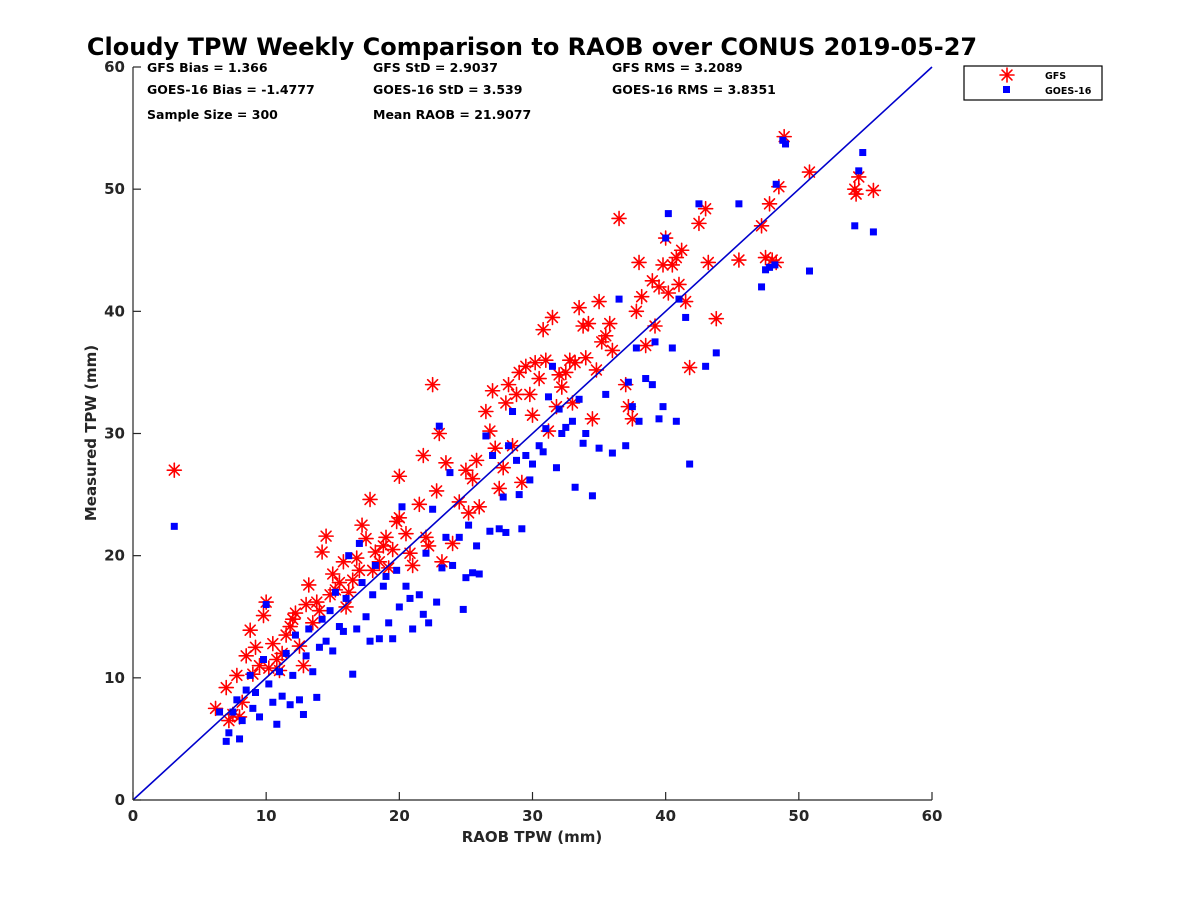 The width and height of the screenshot is (1200, 900). Describe the element at coordinates (231, 89) in the screenshot. I see `goes16-bias-stat: GOES-16 Bias = -1.4777` at that location.